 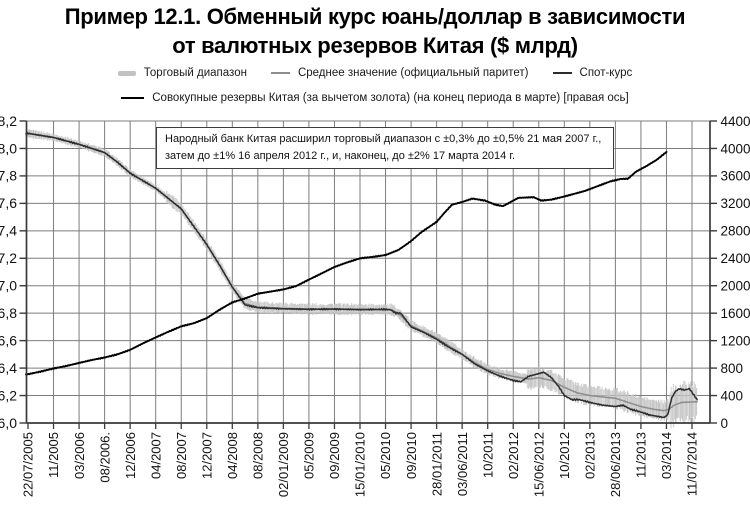 What do you see at coordinates (8, 423) in the screenshot?
I see `svg-text: 6,0` at bounding box center [8, 423].